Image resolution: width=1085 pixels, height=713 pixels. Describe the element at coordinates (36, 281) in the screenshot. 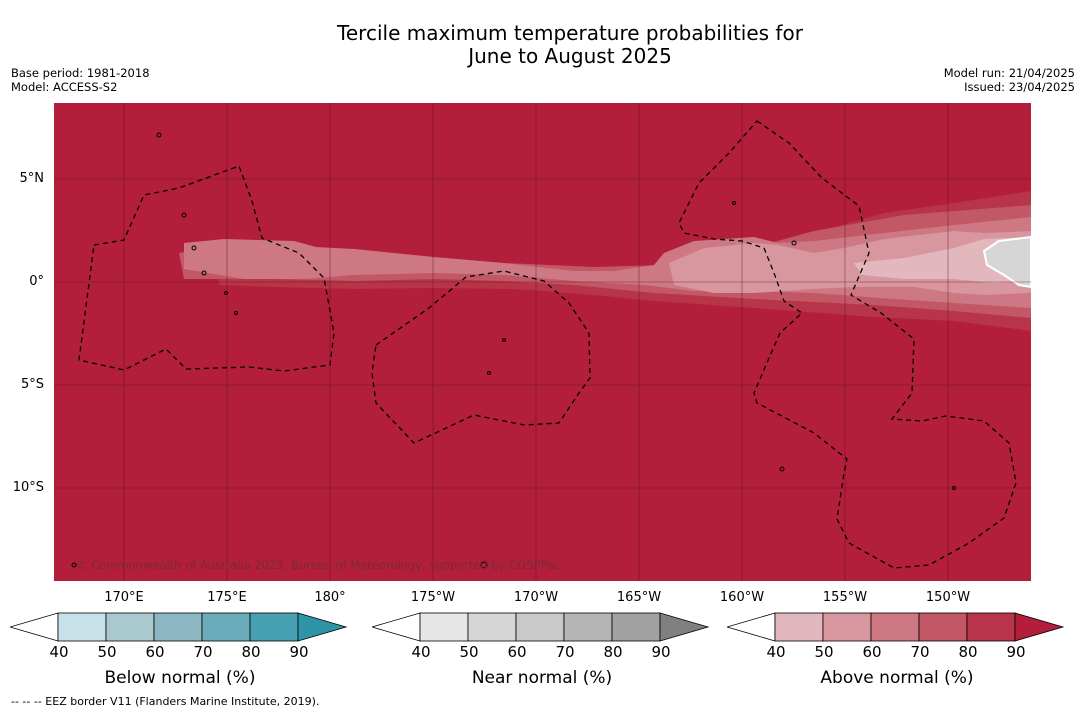

I see `lat-label-0: 0°` at that location.